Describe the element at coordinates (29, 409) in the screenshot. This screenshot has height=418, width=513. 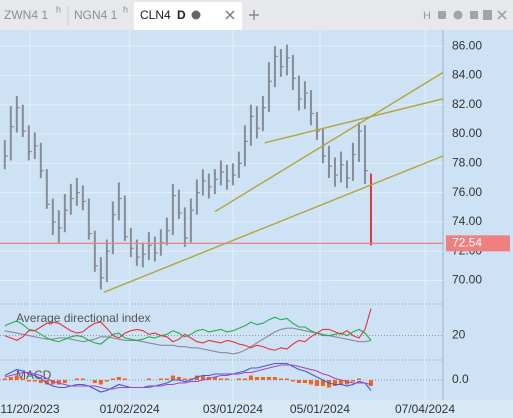
I see `x-tick-label: 11/20/2023` at that location.